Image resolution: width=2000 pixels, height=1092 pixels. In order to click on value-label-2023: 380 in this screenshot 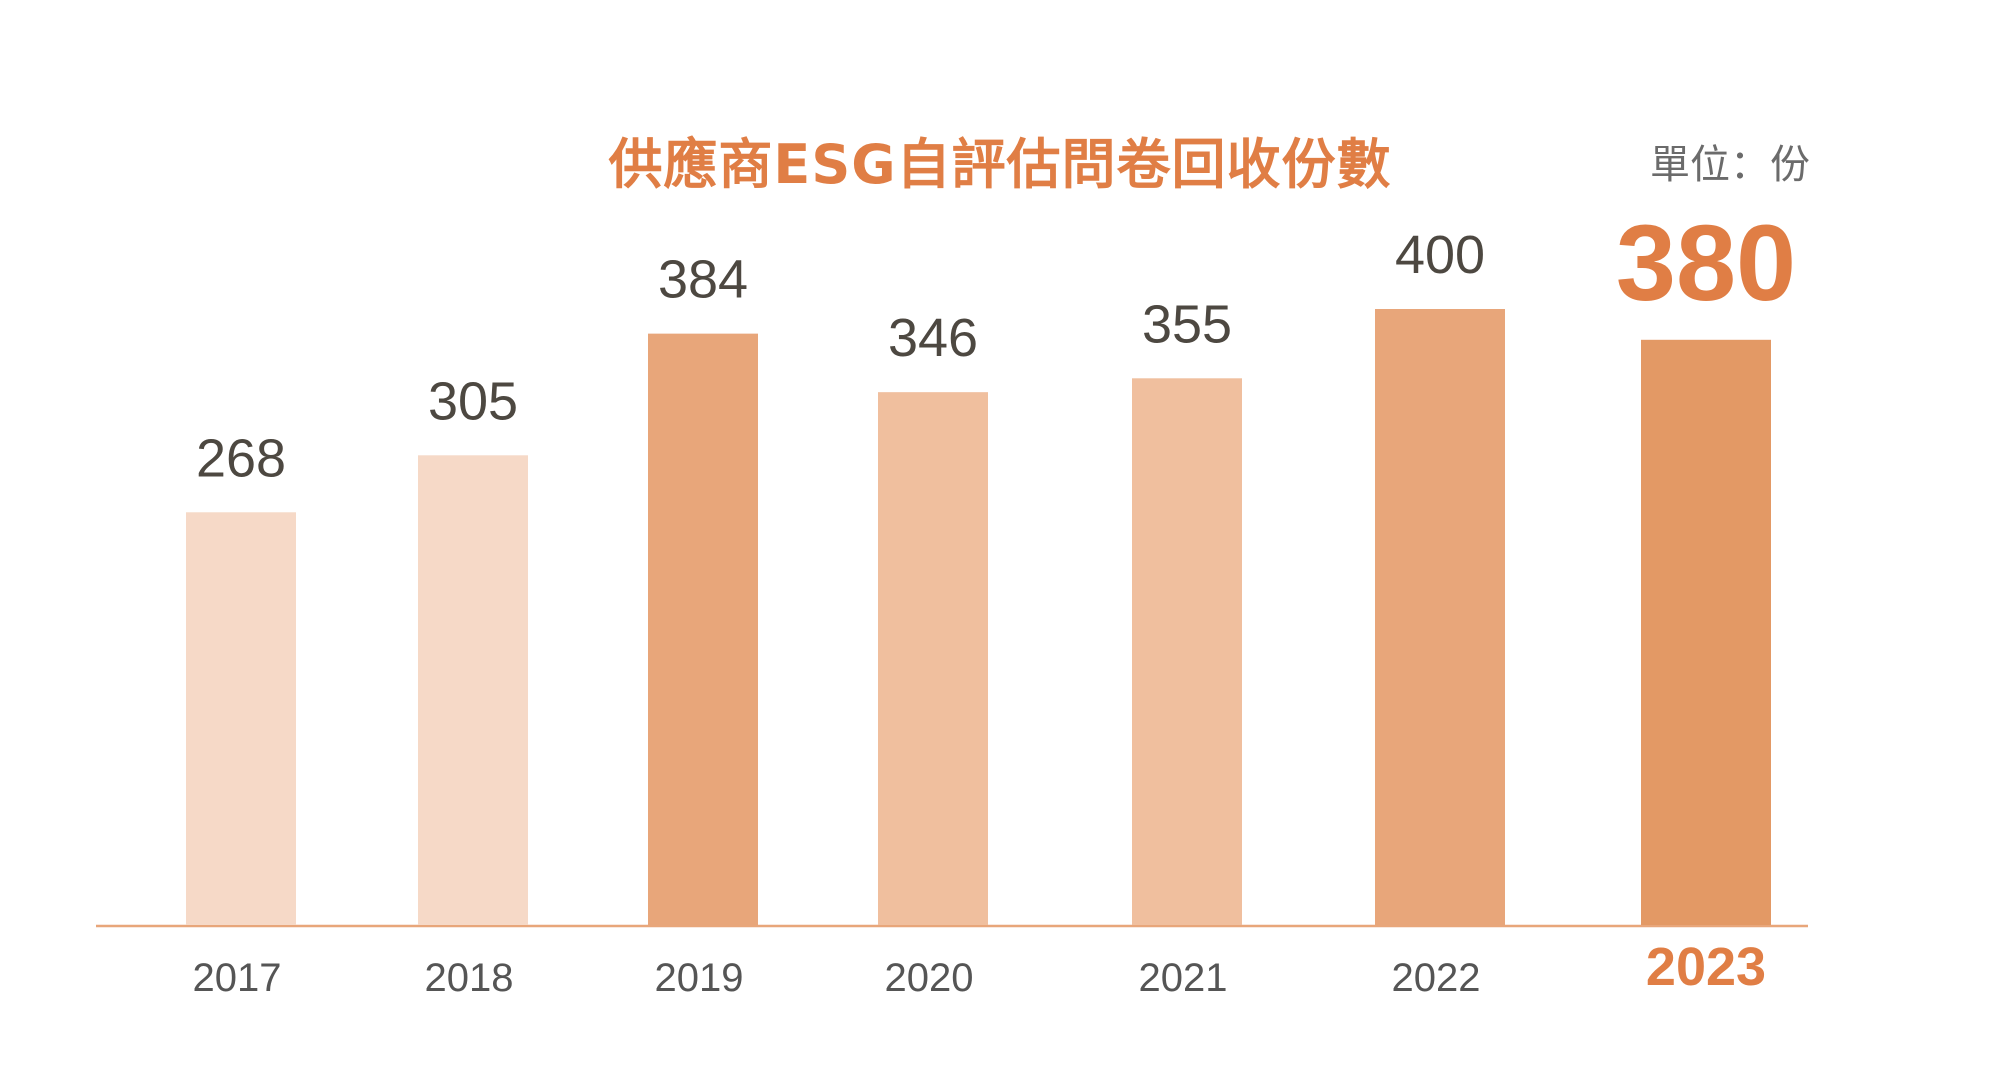, I will do `click(1706, 262)`.